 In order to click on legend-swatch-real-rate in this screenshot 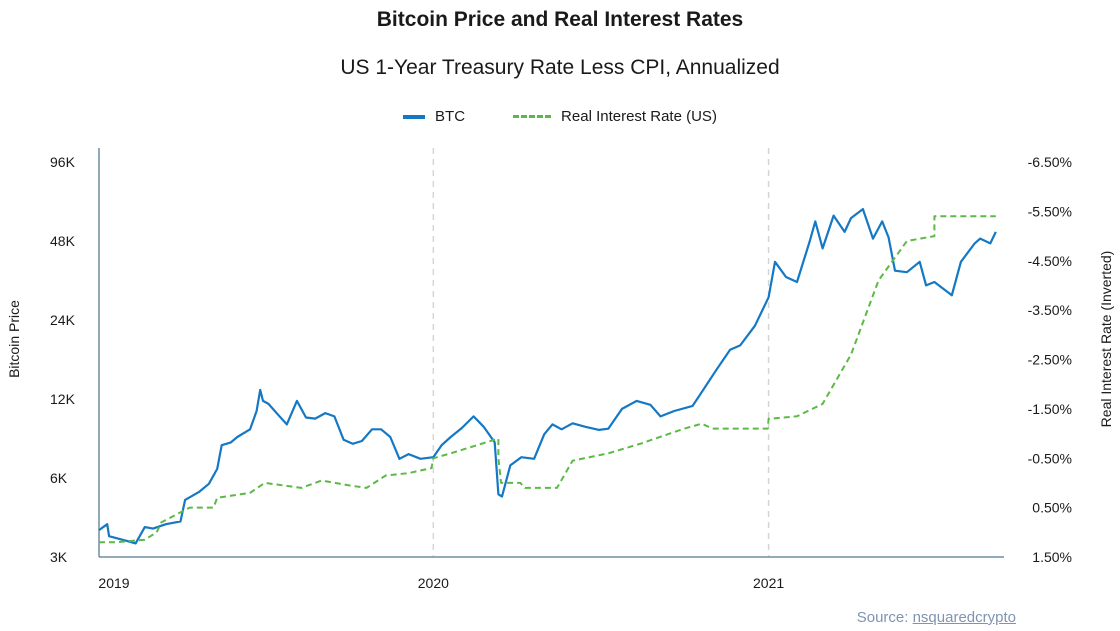, I will do `click(532, 116)`.